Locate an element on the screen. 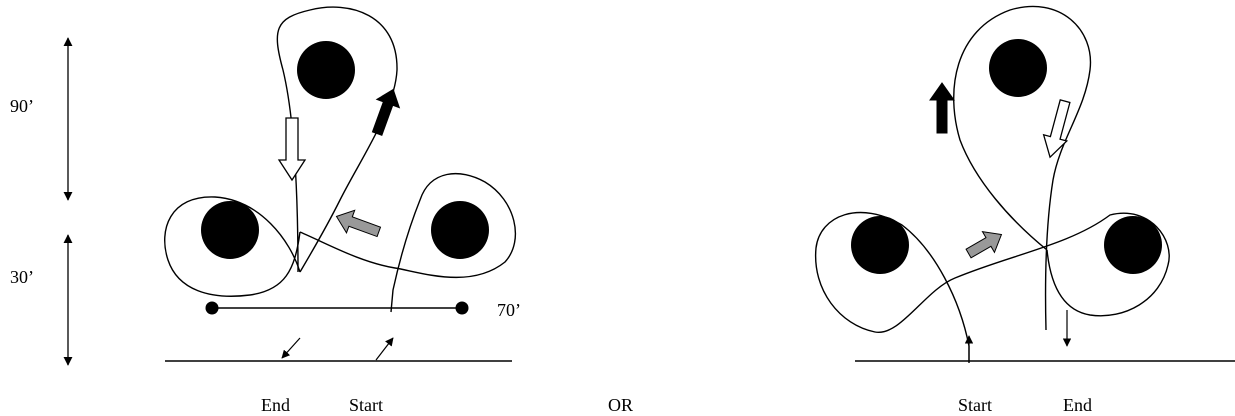 The image size is (1235, 416). right-black-up-arrow is located at coordinates (942, 108).